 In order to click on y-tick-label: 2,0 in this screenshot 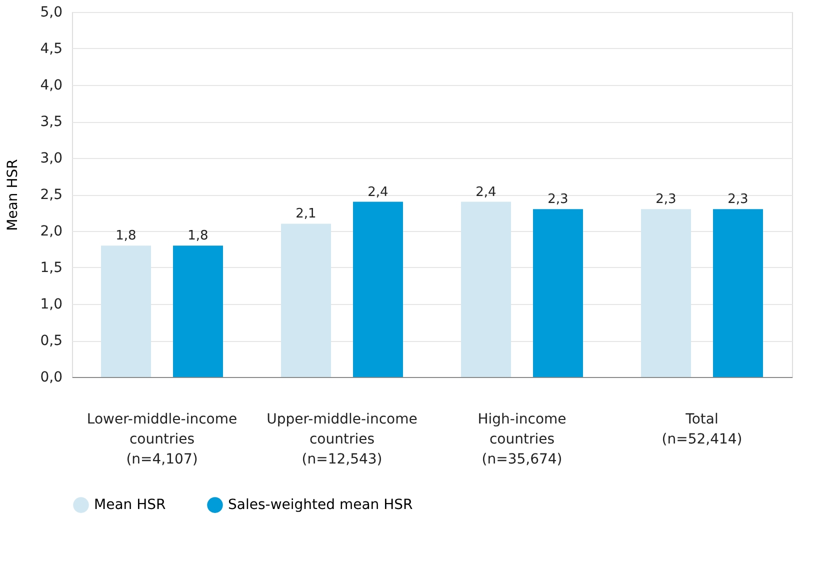, I will do `click(51, 232)`.